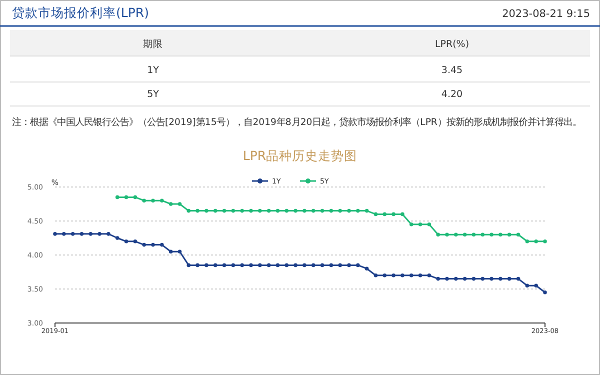 The image size is (600, 375). I want to click on text: 2023-08-21 9:15, so click(546, 14).